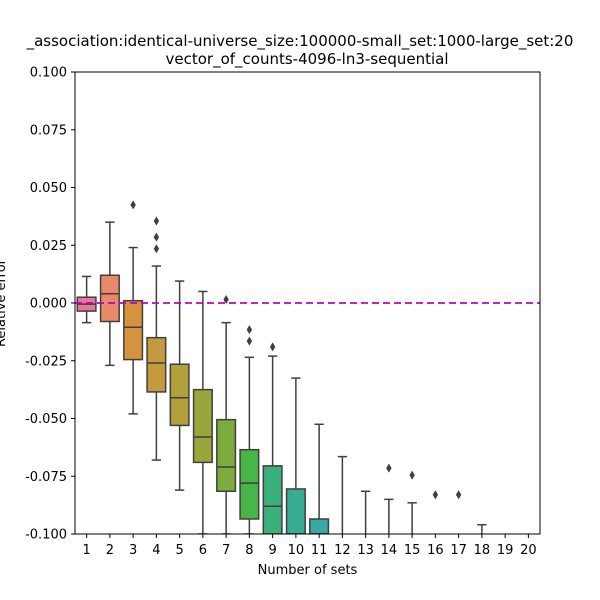  Describe the element at coordinates (309, 546) in the screenshot. I see `x-axis: 1 2 3 4 5 6 7 8 9 10 11 12 13 14 15 16 17 18 19 20` at that location.